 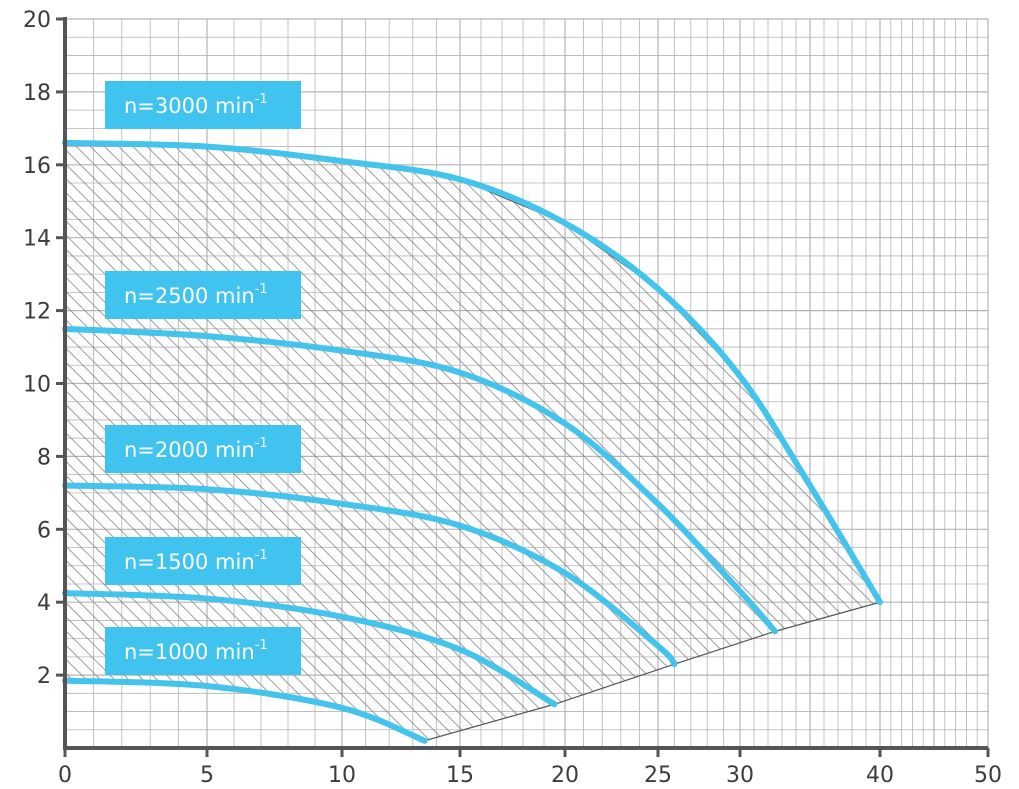 What do you see at coordinates (44, 530) in the screenshot?
I see `y-tick-label: 6` at bounding box center [44, 530].